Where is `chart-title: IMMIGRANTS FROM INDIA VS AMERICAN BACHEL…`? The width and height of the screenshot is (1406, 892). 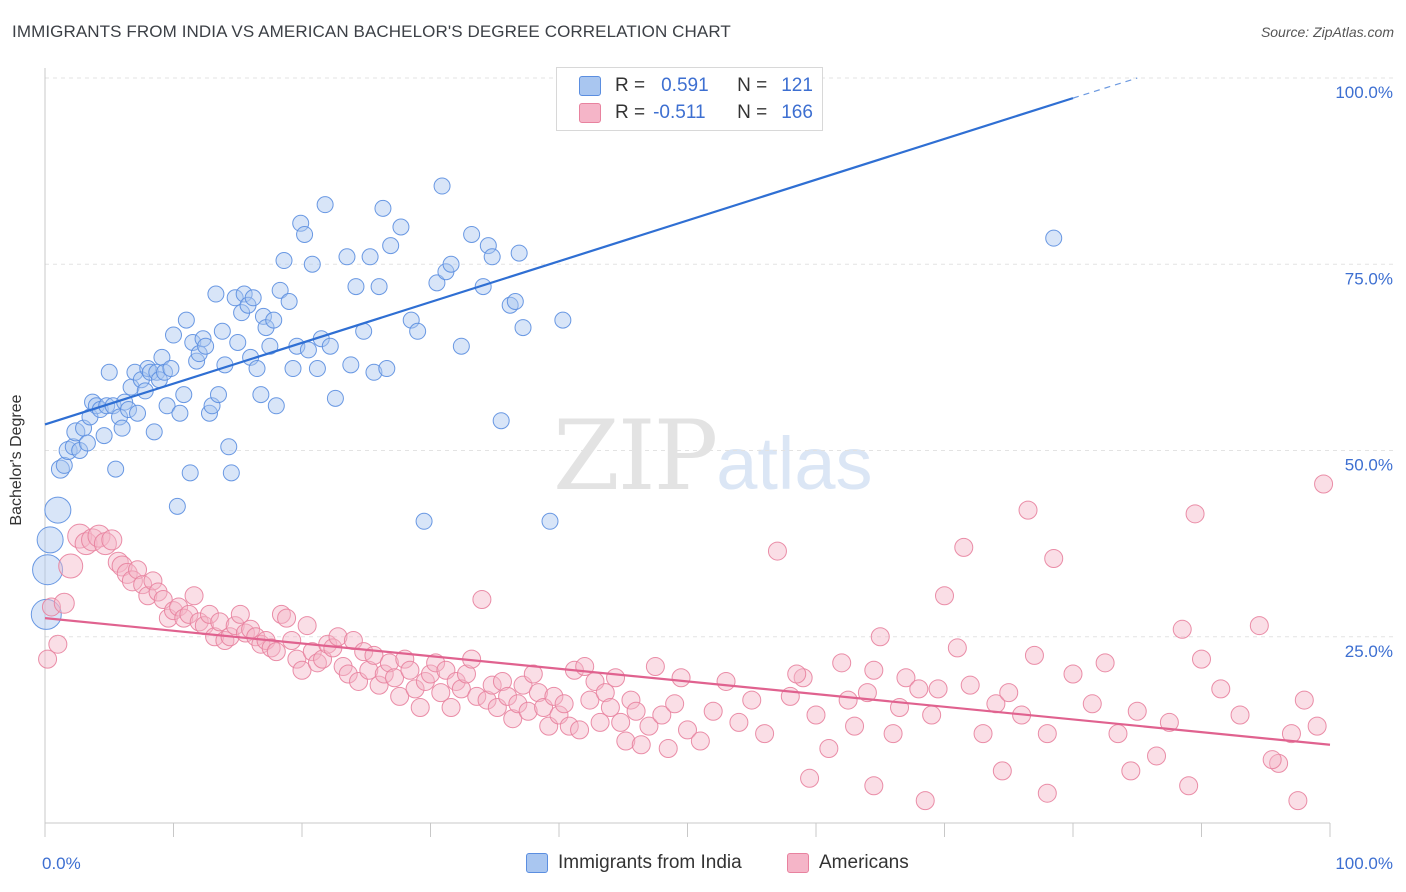 chart-title: IMMIGRANTS FROM INDIA VS AMERICAN BACHEL… is located at coordinates (371, 31).